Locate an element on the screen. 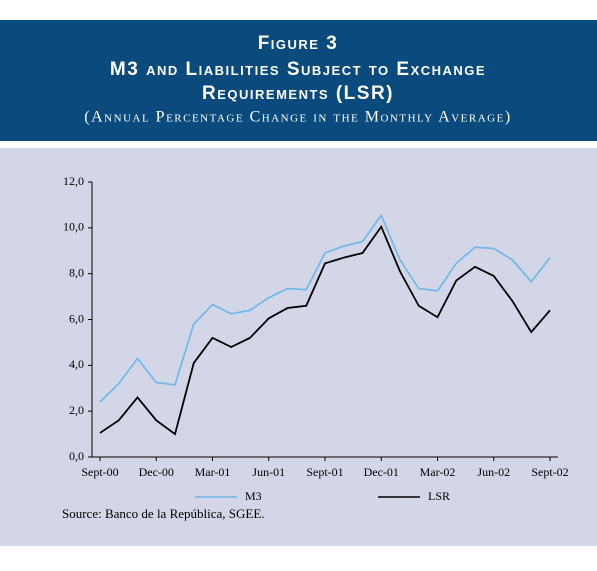 The height and width of the screenshot is (571, 597). legend-label: LSR is located at coordinates (439, 496).